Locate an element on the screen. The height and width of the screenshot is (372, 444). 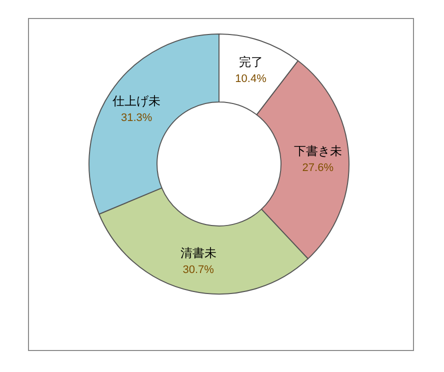
slice-label: 仕上げ未 is located at coordinates (136, 101).